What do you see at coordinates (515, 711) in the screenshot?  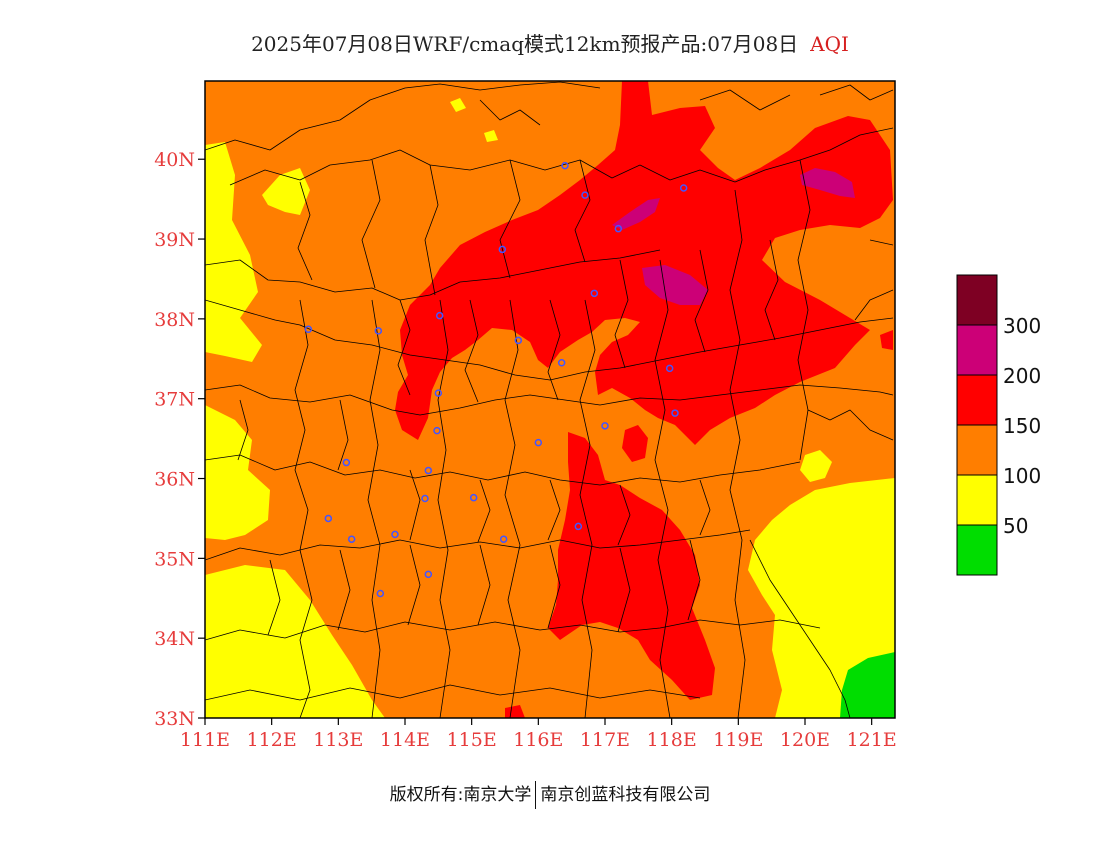 I see `region-unhealthy-spot2` at bounding box center [515, 711].